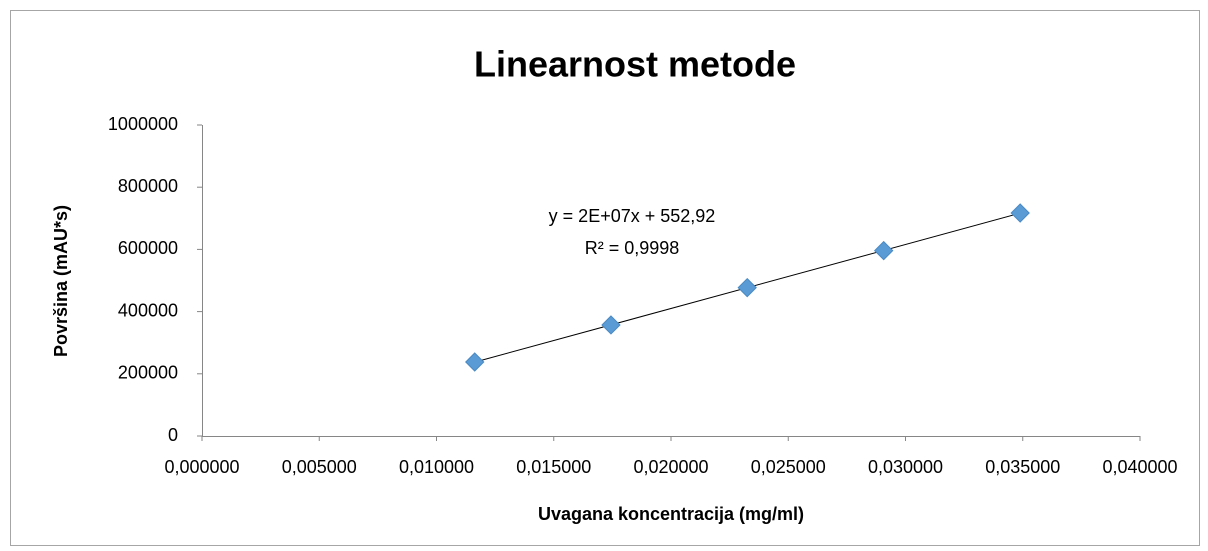  I want to click on y-tick-label: 600000, so click(148, 248).